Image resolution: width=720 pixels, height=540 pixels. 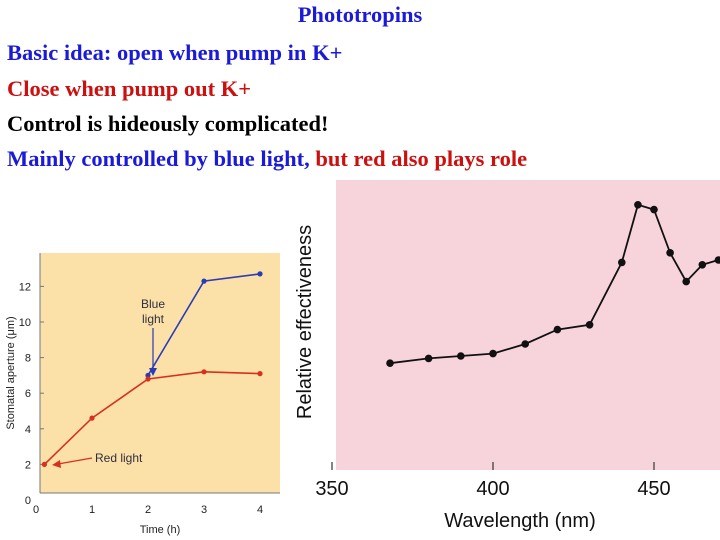 I want to click on bullet-red-part: but red also plays role, so click(x=418, y=158).